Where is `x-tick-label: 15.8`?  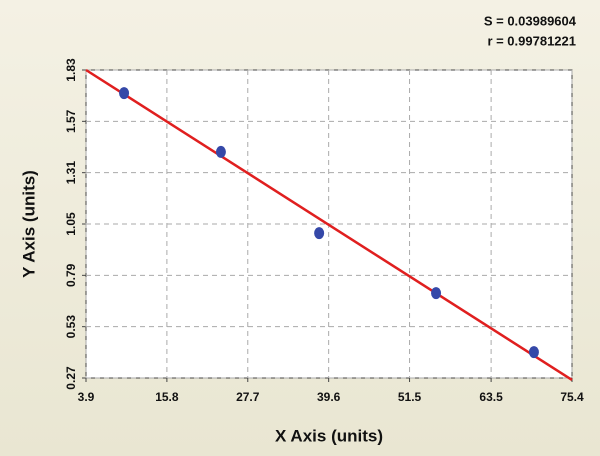
x-tick-label: 15.8 is located at coordinates (167, 397).